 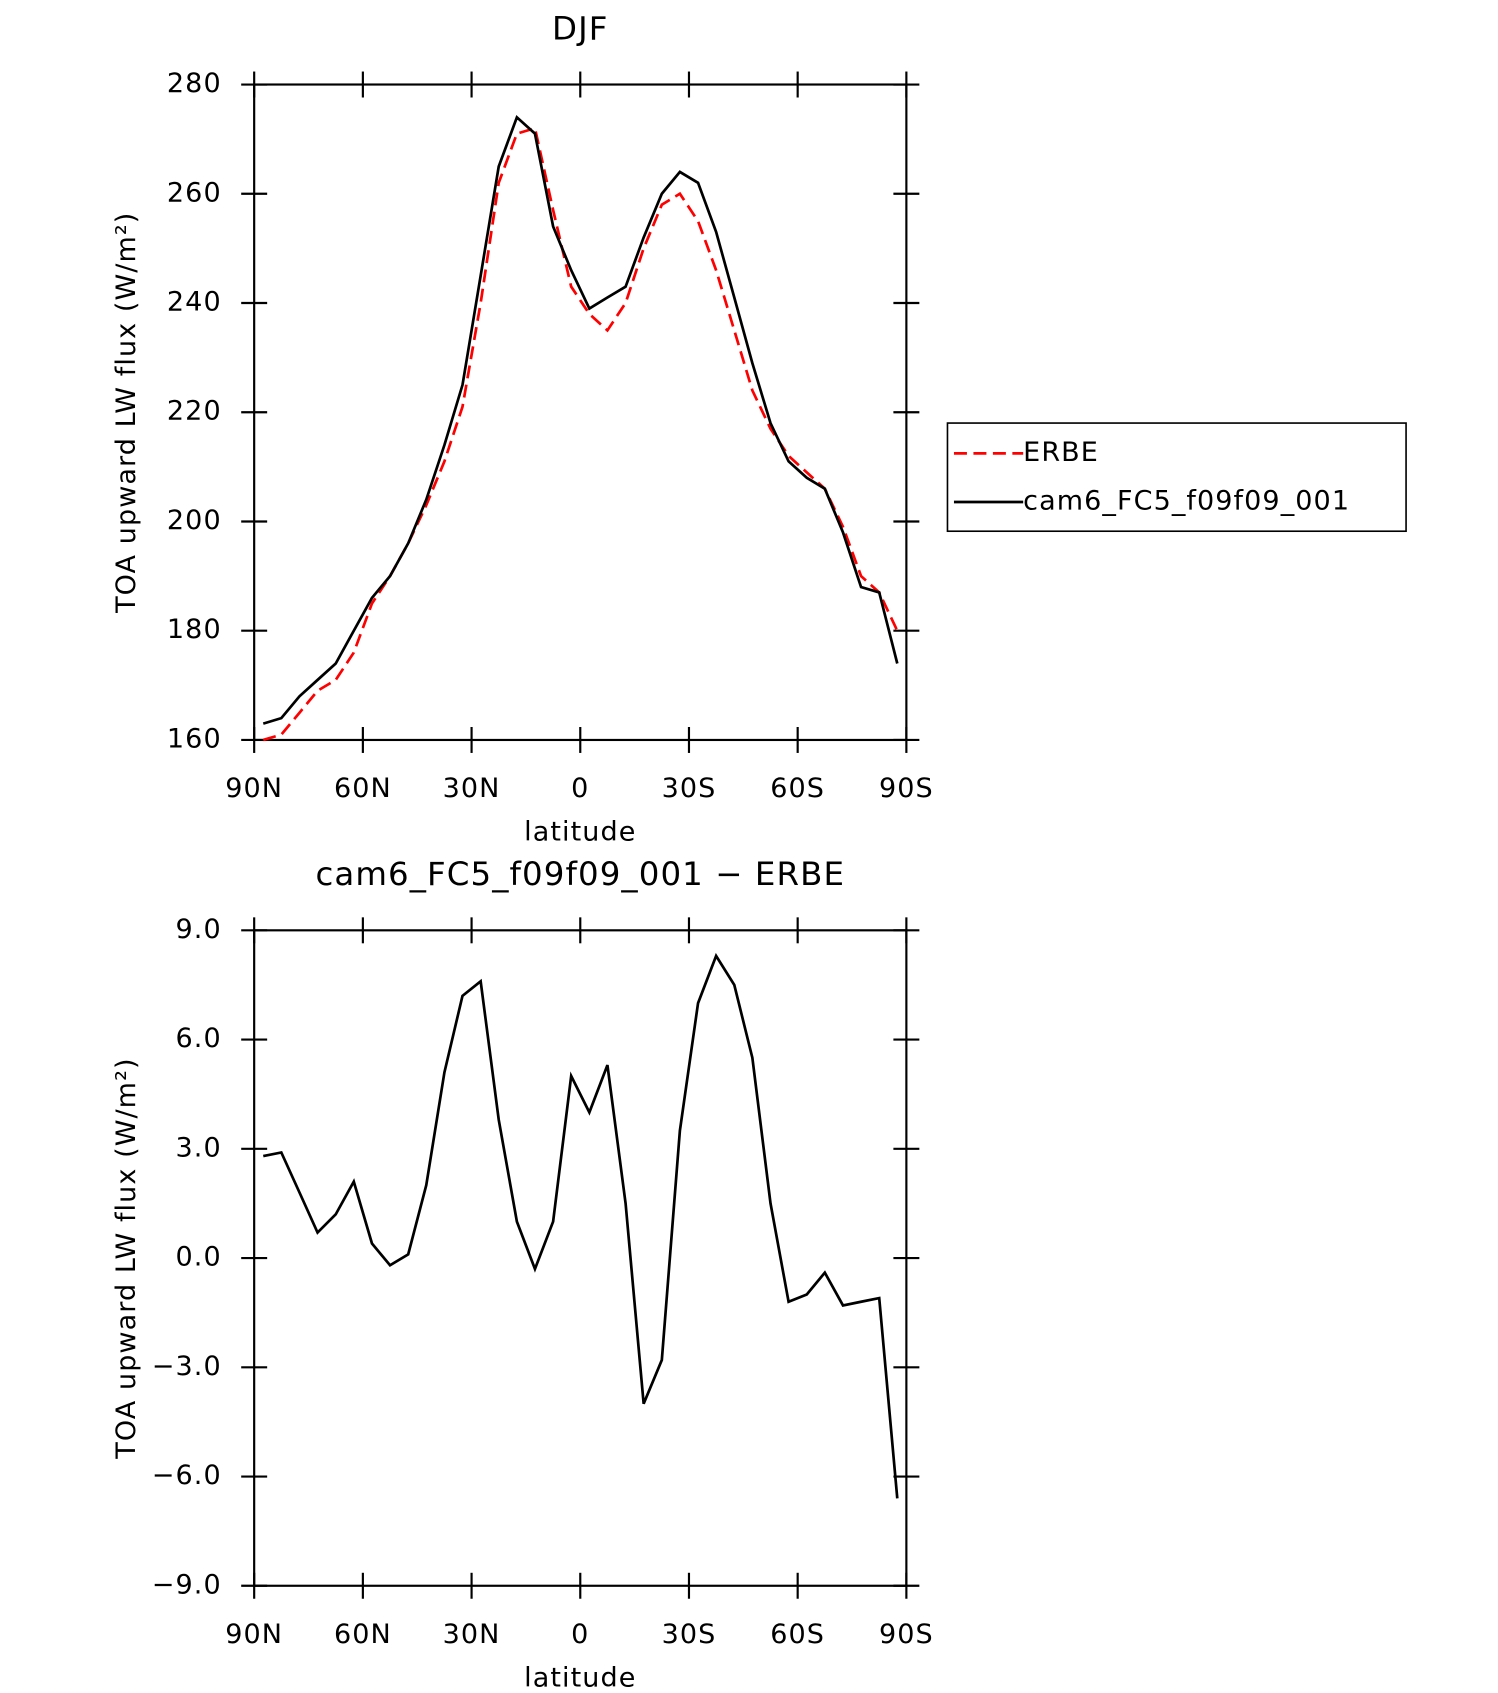 What do you see at coordinates (580, 28) in the screenshot?
I see `chart-title: DJF` at bounding box center [580, 28].